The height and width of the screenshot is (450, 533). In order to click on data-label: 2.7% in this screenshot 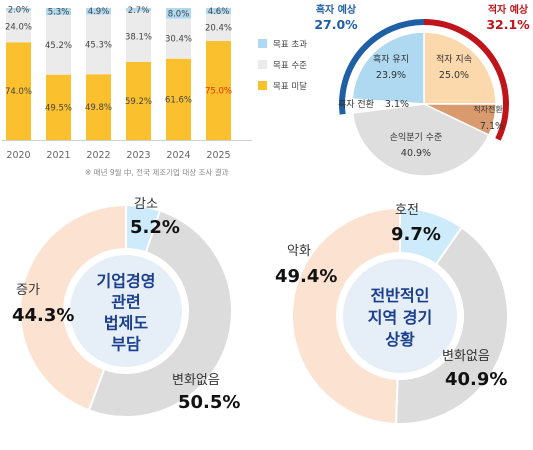, I will do `click(139, 11)`.